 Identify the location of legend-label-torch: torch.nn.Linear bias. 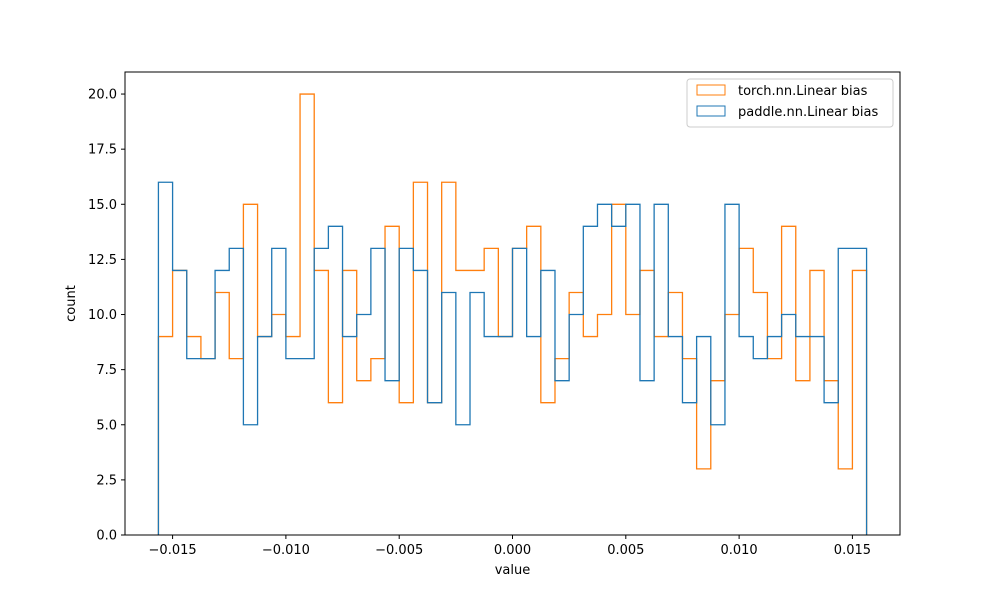
(803, 91).